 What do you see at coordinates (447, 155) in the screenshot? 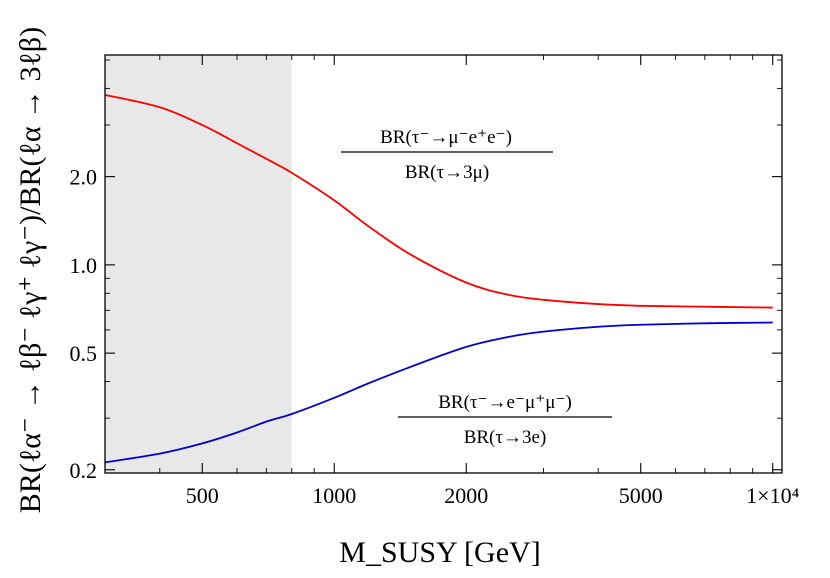
I see `annotation-red: BR(τ⁻→μ⁻e⁺e⁻) BR(τ→3μ)` at bounding box center [447, 155].